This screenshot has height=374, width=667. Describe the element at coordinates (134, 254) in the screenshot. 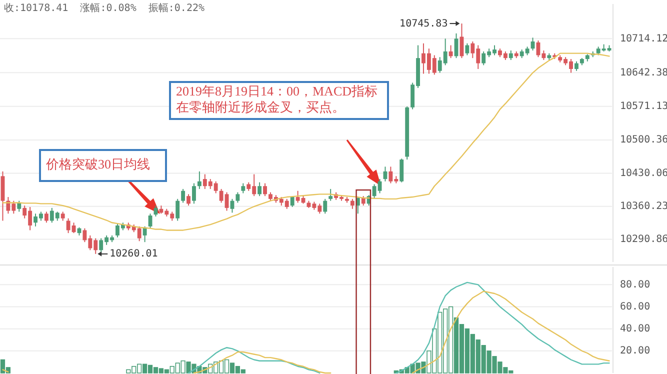

I see `annotation: 10260.01` at that location.